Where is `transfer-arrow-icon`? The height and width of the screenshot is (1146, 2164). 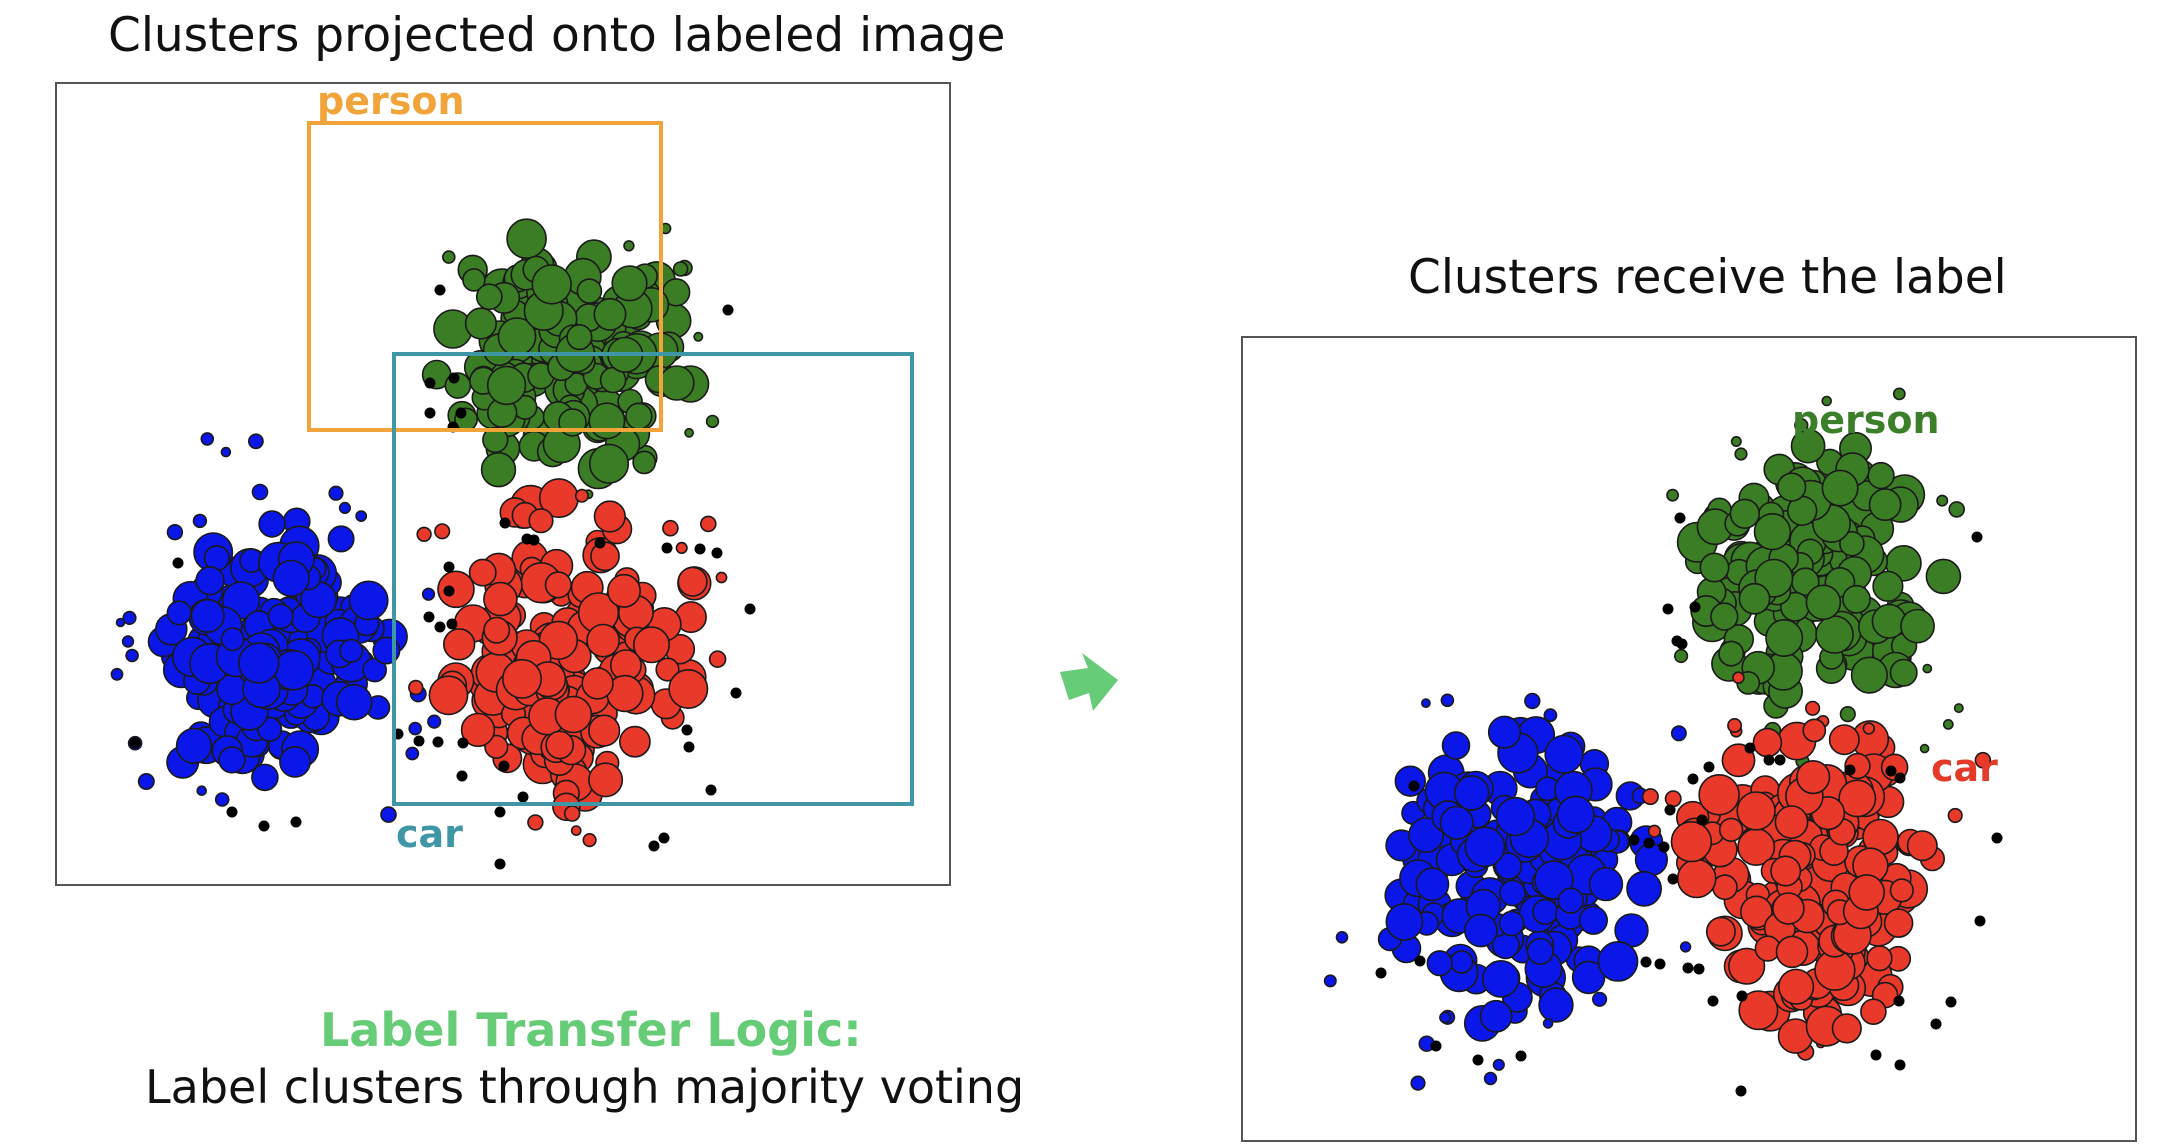
transfer-arrow-icon is located at coordinates (1089, 682).